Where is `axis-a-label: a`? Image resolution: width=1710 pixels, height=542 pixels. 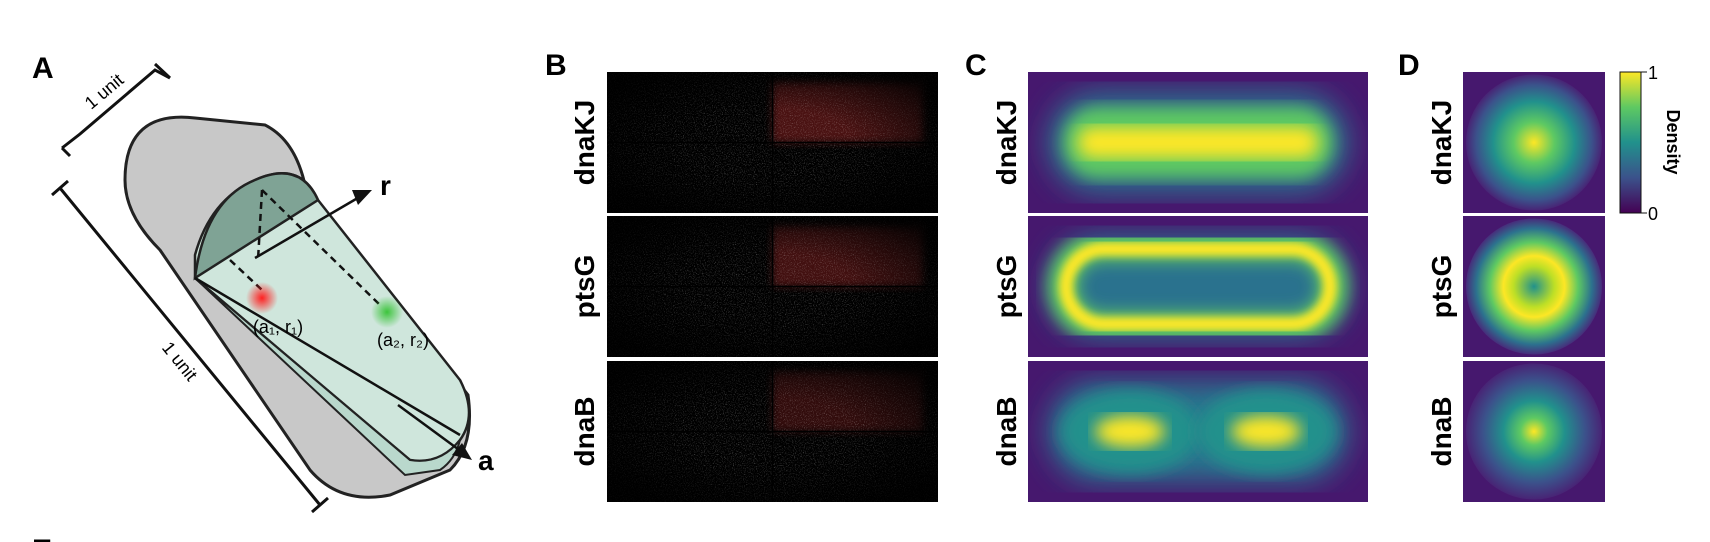
axis-a-label: a is located at coordinates (486, 460).